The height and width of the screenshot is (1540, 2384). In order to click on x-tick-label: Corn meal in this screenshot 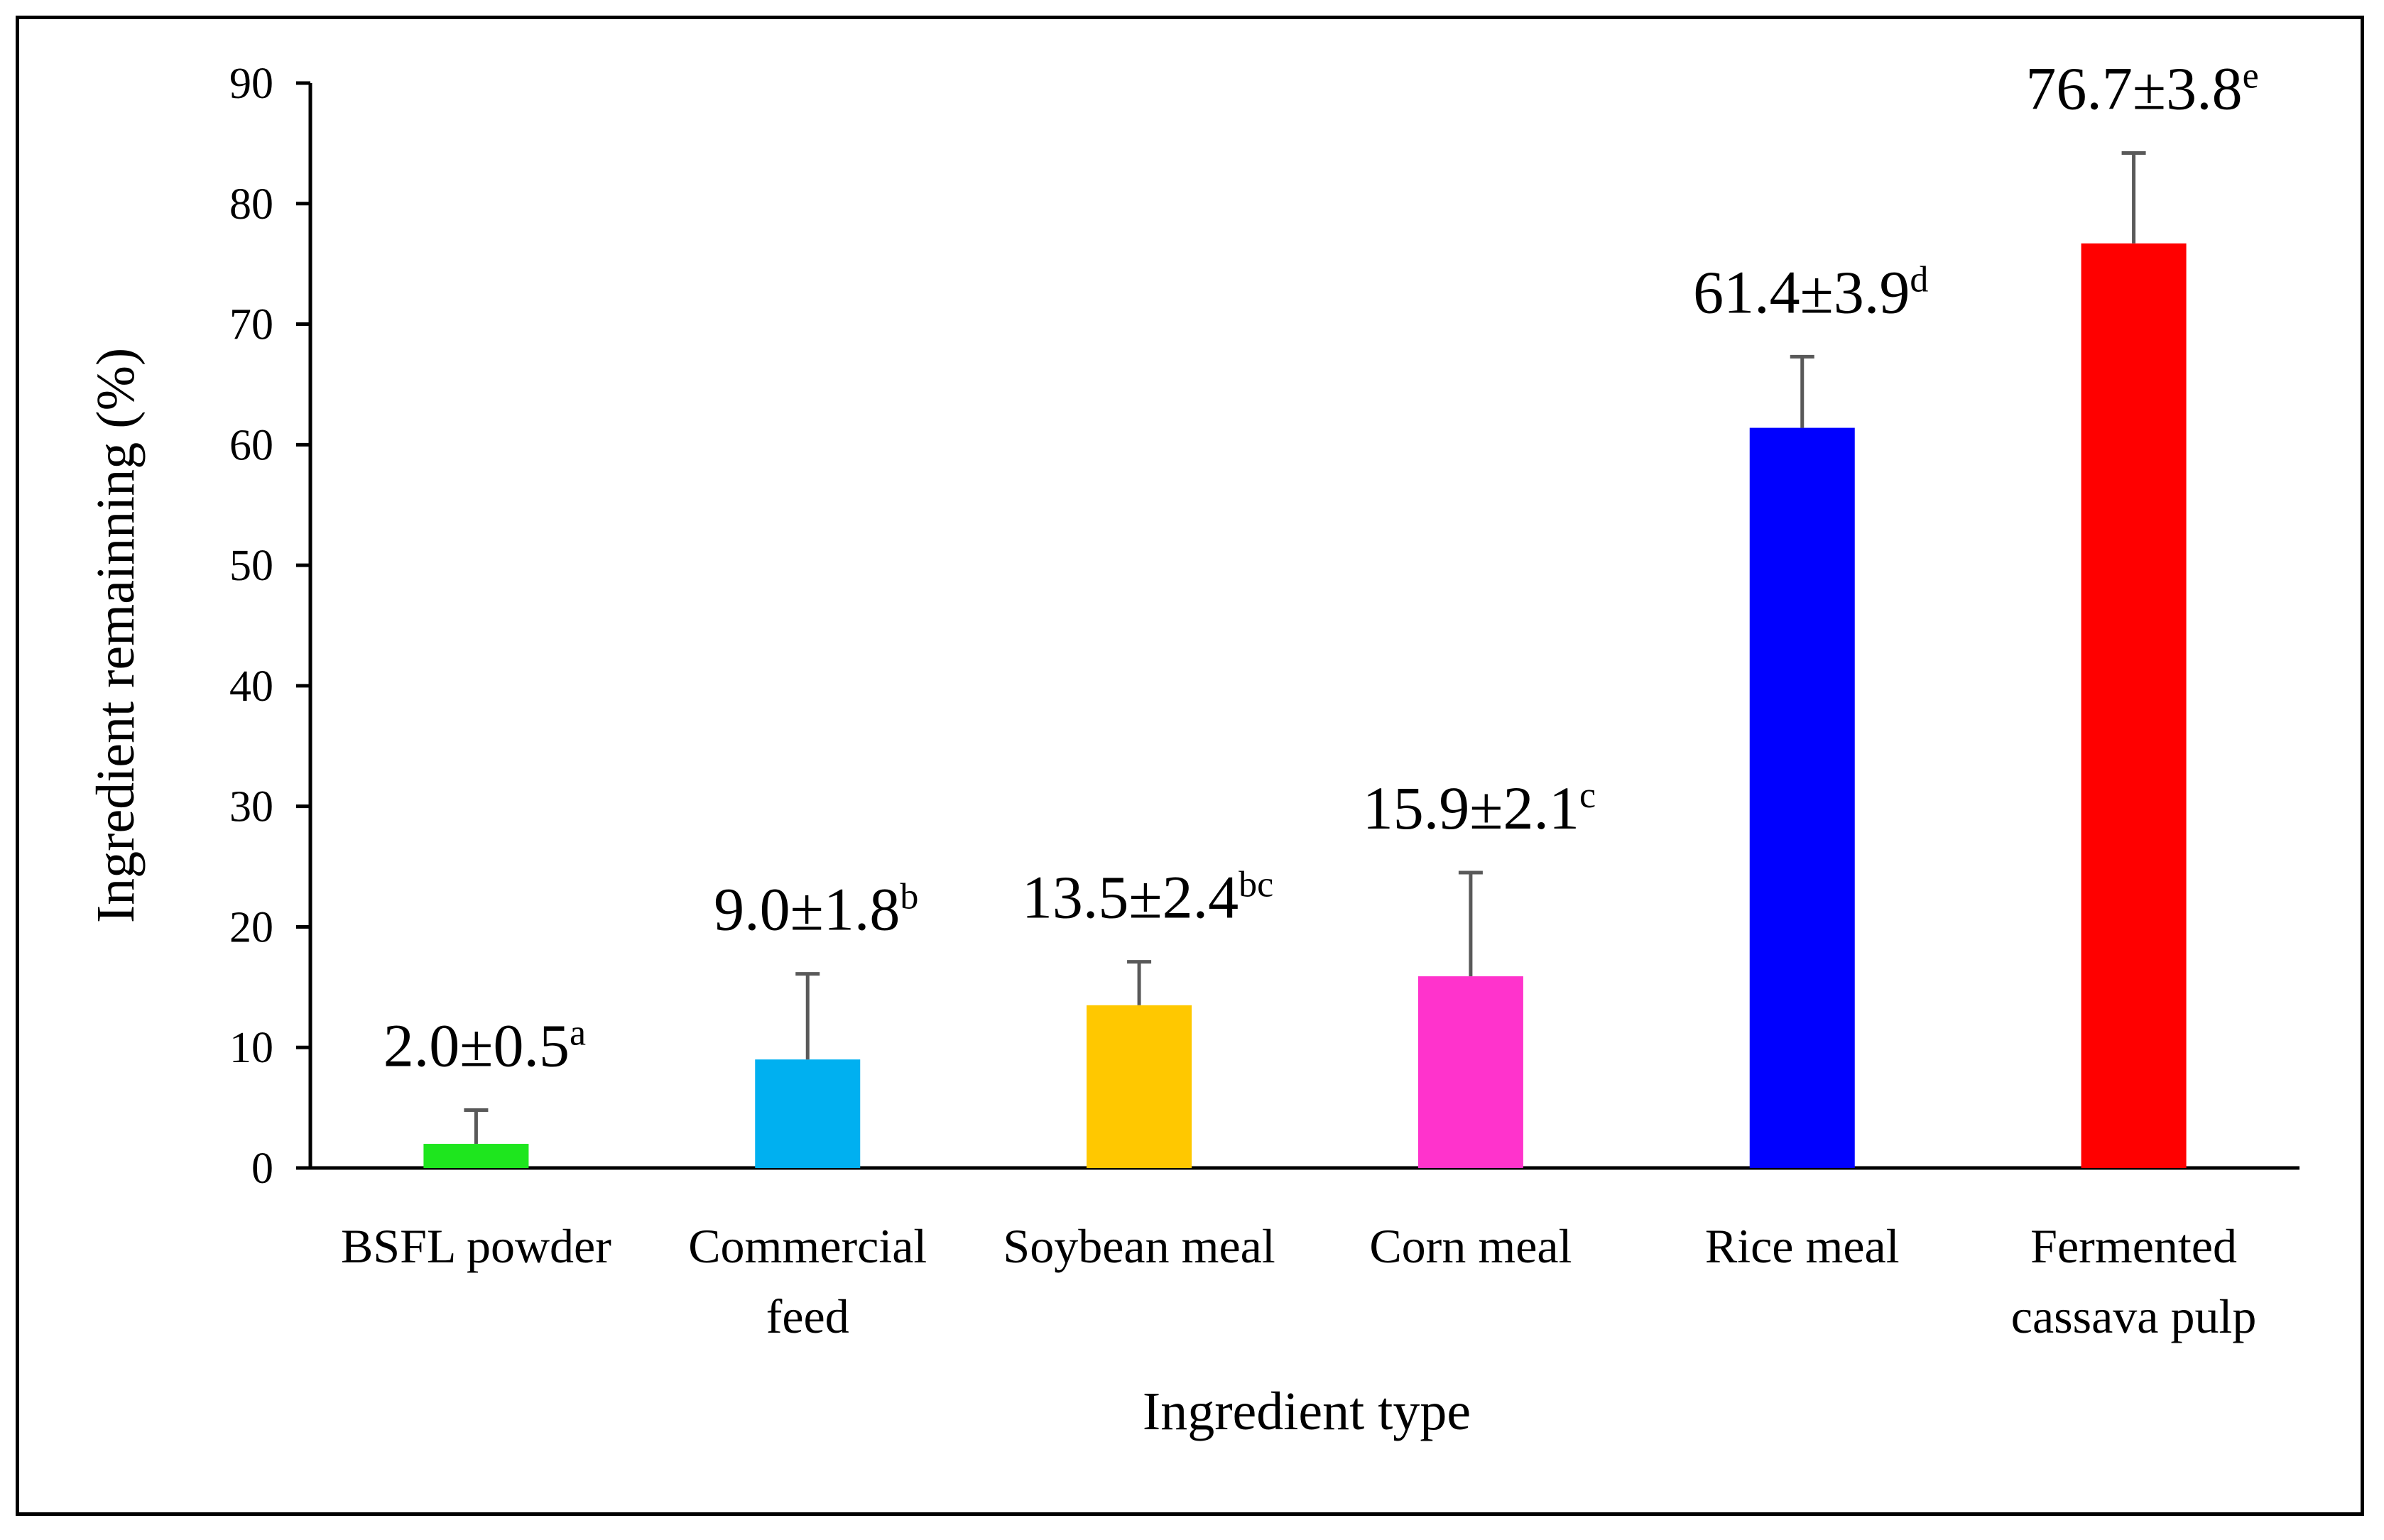, I will do `click(1470, 1246)`.